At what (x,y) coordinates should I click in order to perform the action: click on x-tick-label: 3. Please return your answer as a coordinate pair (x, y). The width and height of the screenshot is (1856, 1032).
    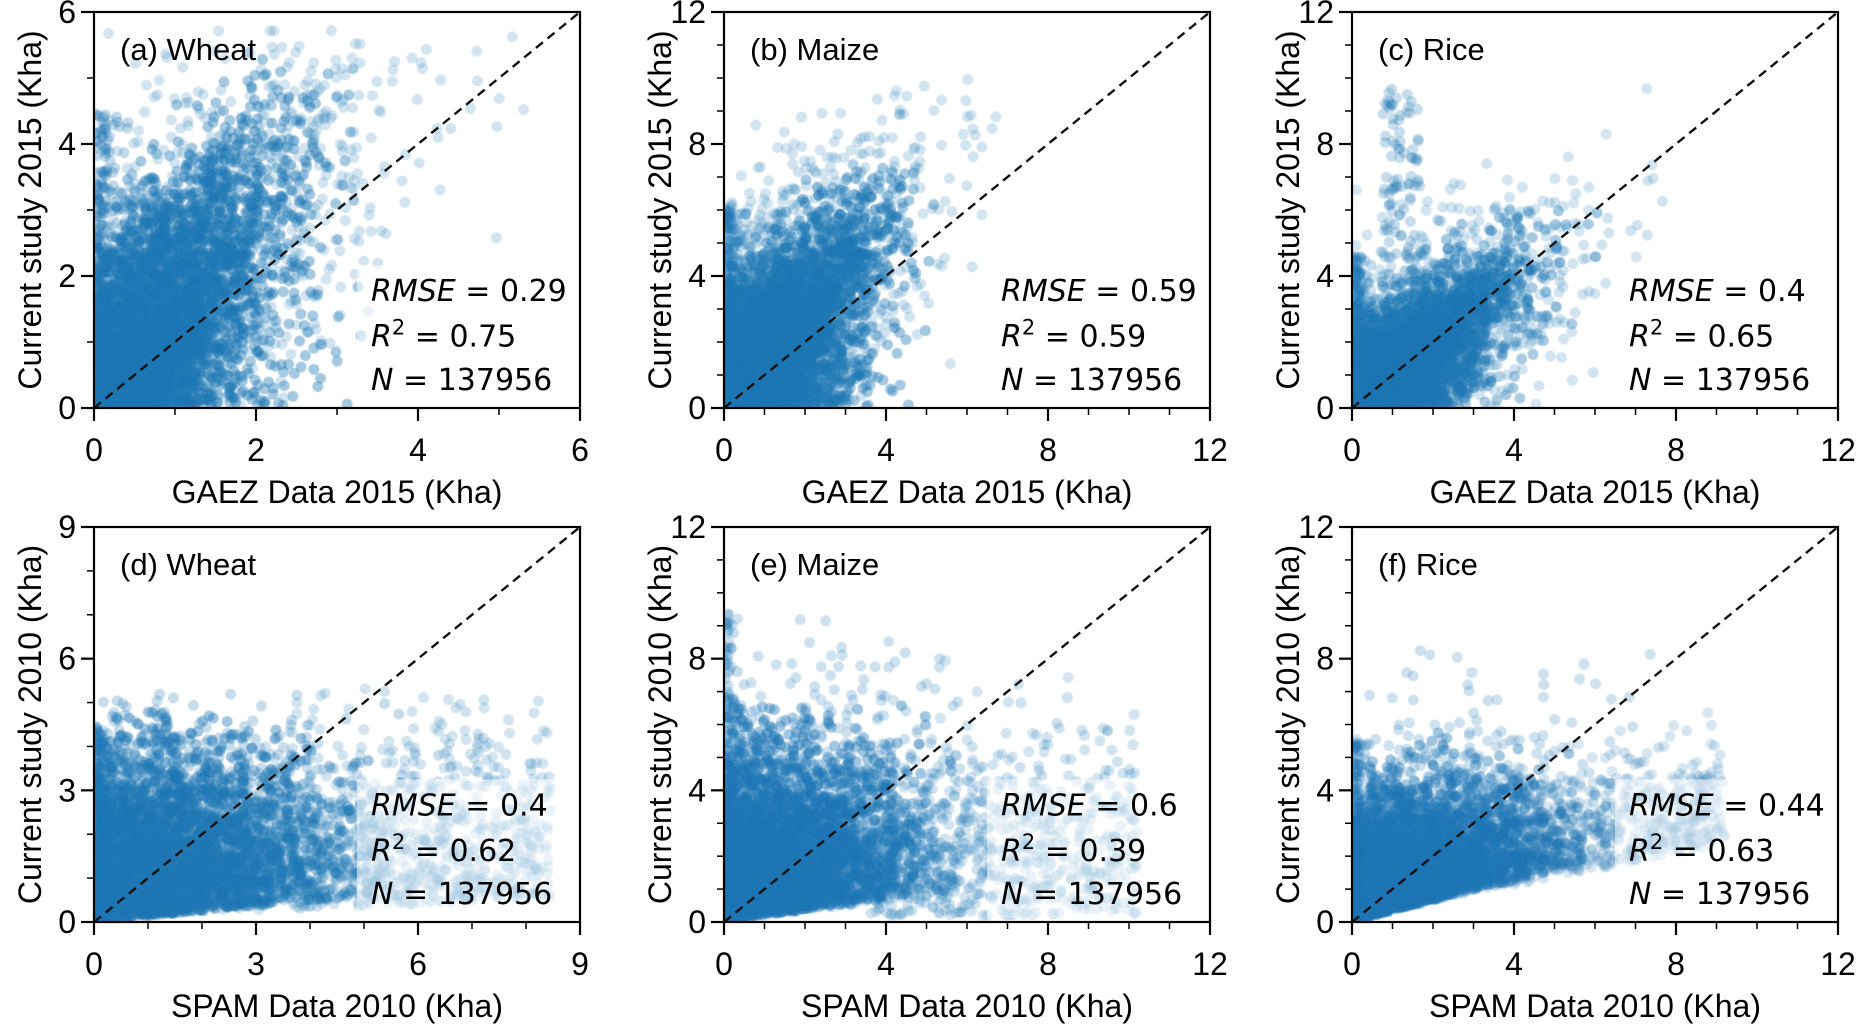
    Looking at the image, I should click on (256, 964).